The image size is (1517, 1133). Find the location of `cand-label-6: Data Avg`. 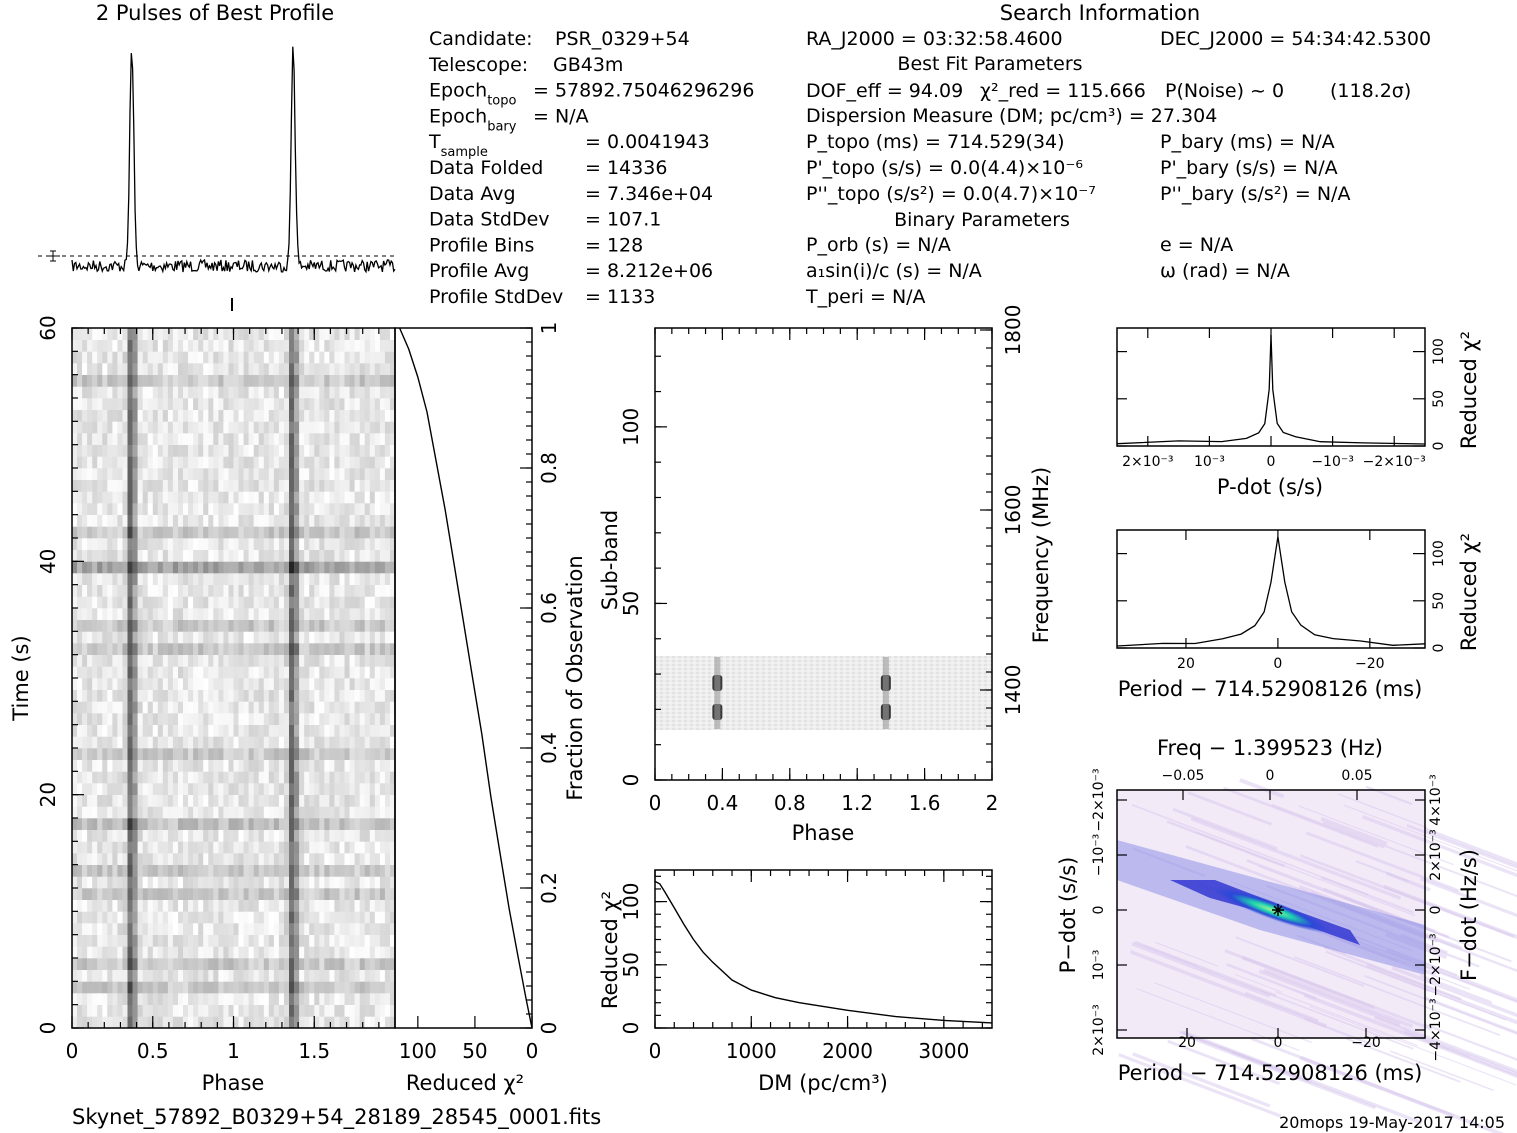

cand-label-6: Data Avg is located at coordinates (472, 194).